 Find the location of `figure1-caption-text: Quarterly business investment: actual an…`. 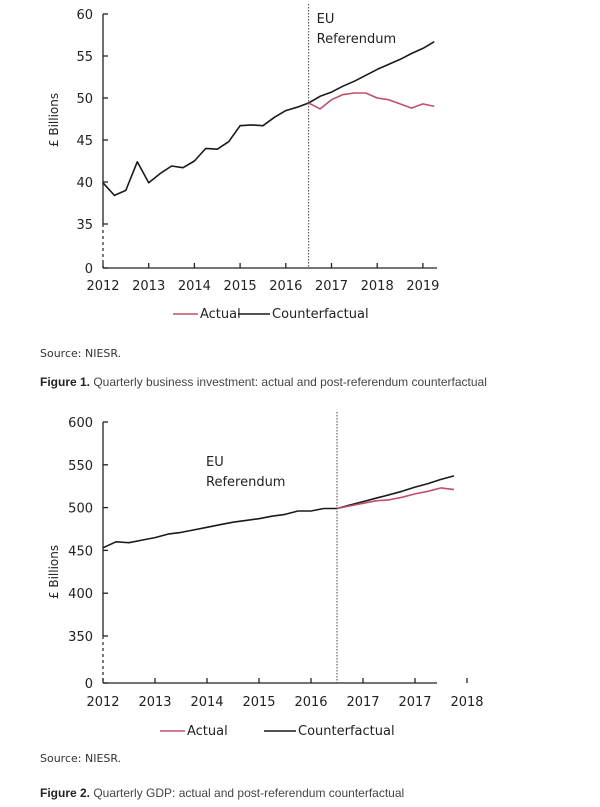

figure1-caption-text: Quarterly business investment: actual an… is located at coordinates (288, 382).